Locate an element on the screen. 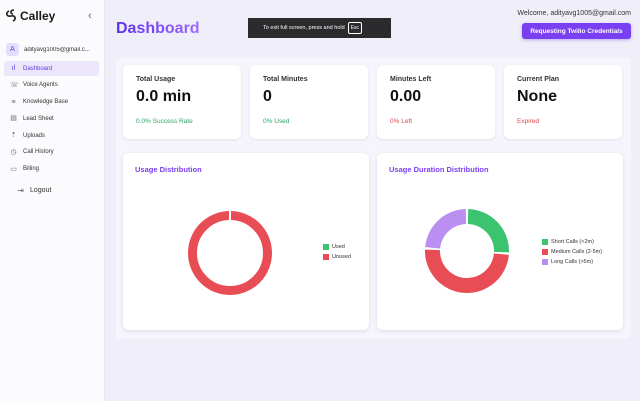 The width and height of the screenshot is (640, 401). sidebar-item-label: Dashboard is located at coordinates (38, 68).